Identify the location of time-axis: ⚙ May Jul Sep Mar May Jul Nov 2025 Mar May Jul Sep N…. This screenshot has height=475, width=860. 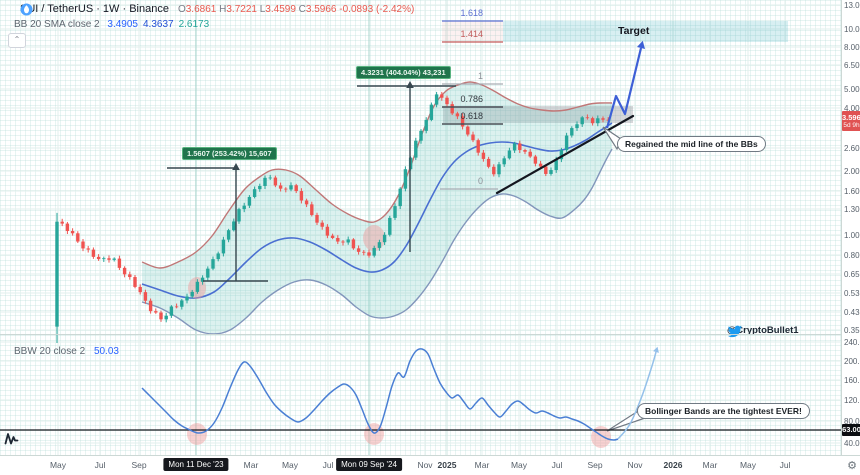
(430, 465).